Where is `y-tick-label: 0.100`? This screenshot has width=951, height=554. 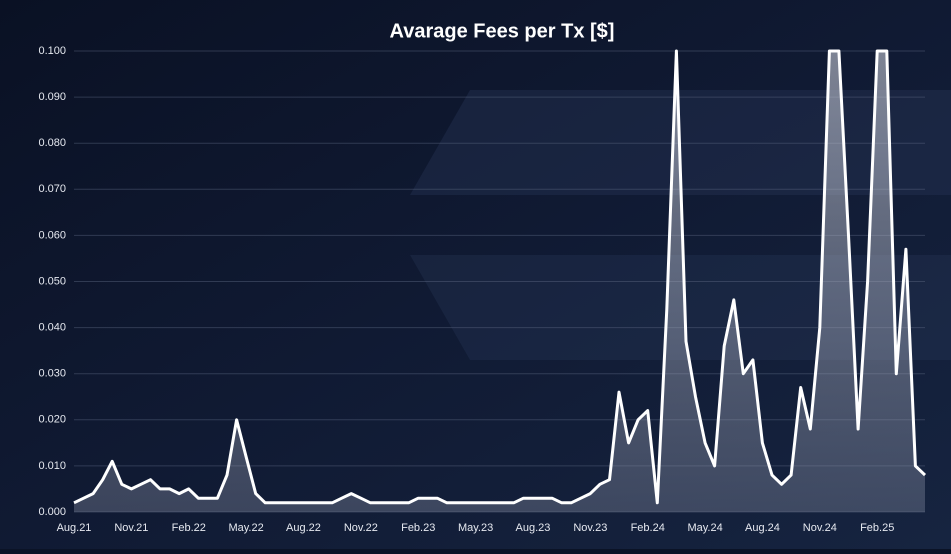 y-tick-label: 0.100 is located at coordinates (52, 51).